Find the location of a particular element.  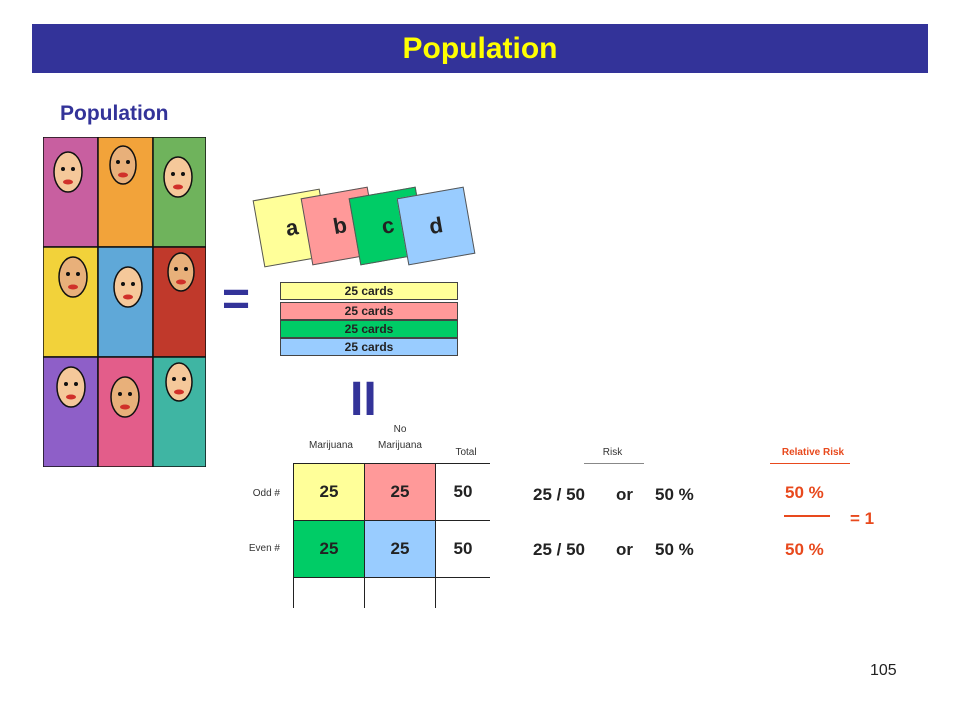

card-d-label: d is located at coordinates (436, 225).